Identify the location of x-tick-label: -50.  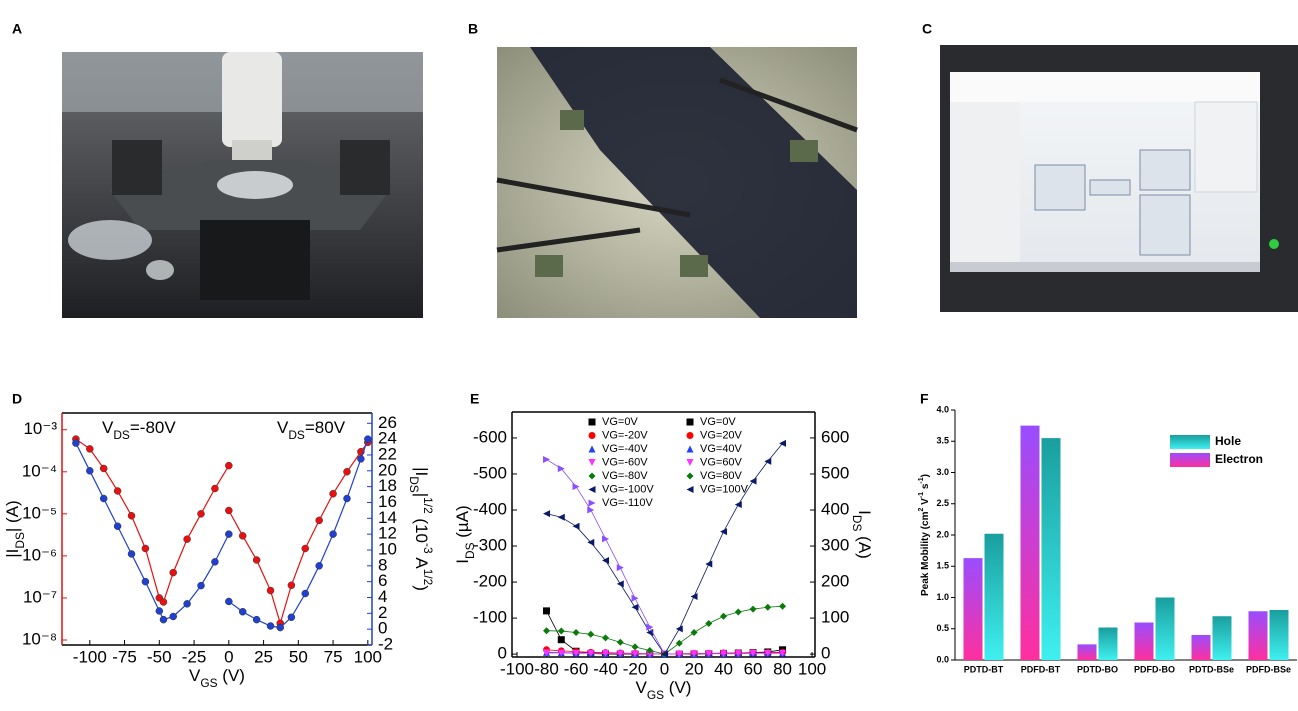
(159, 656).